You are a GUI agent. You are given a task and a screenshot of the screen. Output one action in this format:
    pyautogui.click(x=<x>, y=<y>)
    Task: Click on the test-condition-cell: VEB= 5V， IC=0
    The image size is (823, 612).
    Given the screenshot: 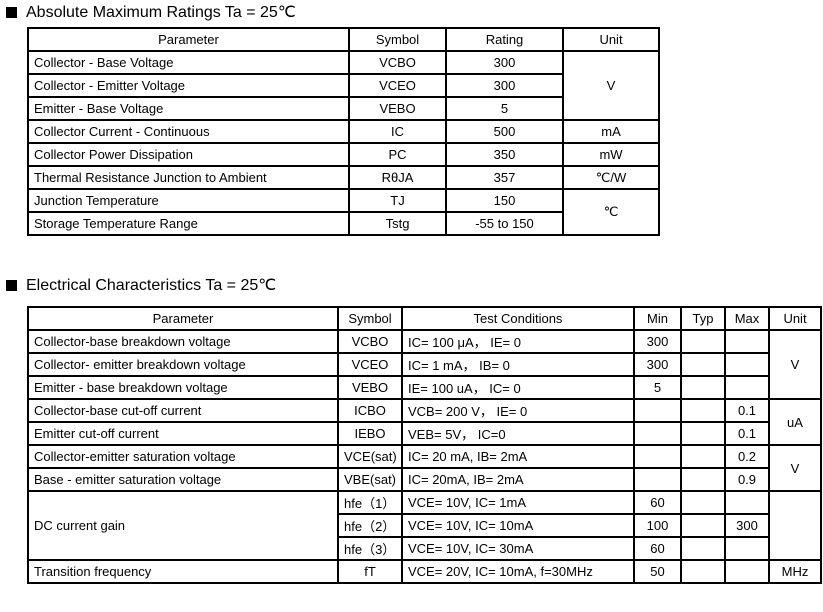 What is the action you would take?
    pyautogui.click(x=518, y=433)
    